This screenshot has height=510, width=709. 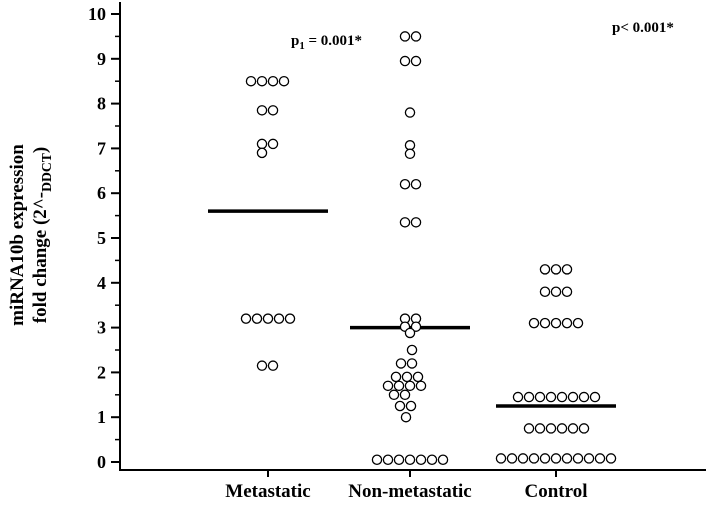 I want to click on y-tick-label: 2, so click(x=101, y=372).